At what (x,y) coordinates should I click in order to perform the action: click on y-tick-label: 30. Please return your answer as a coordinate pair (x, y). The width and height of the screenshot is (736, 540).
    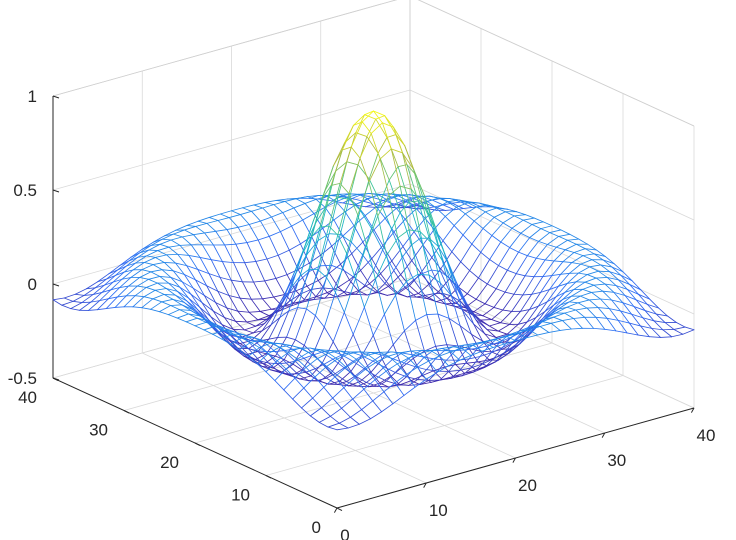
    Looking at the image, I should click on (98, 430).